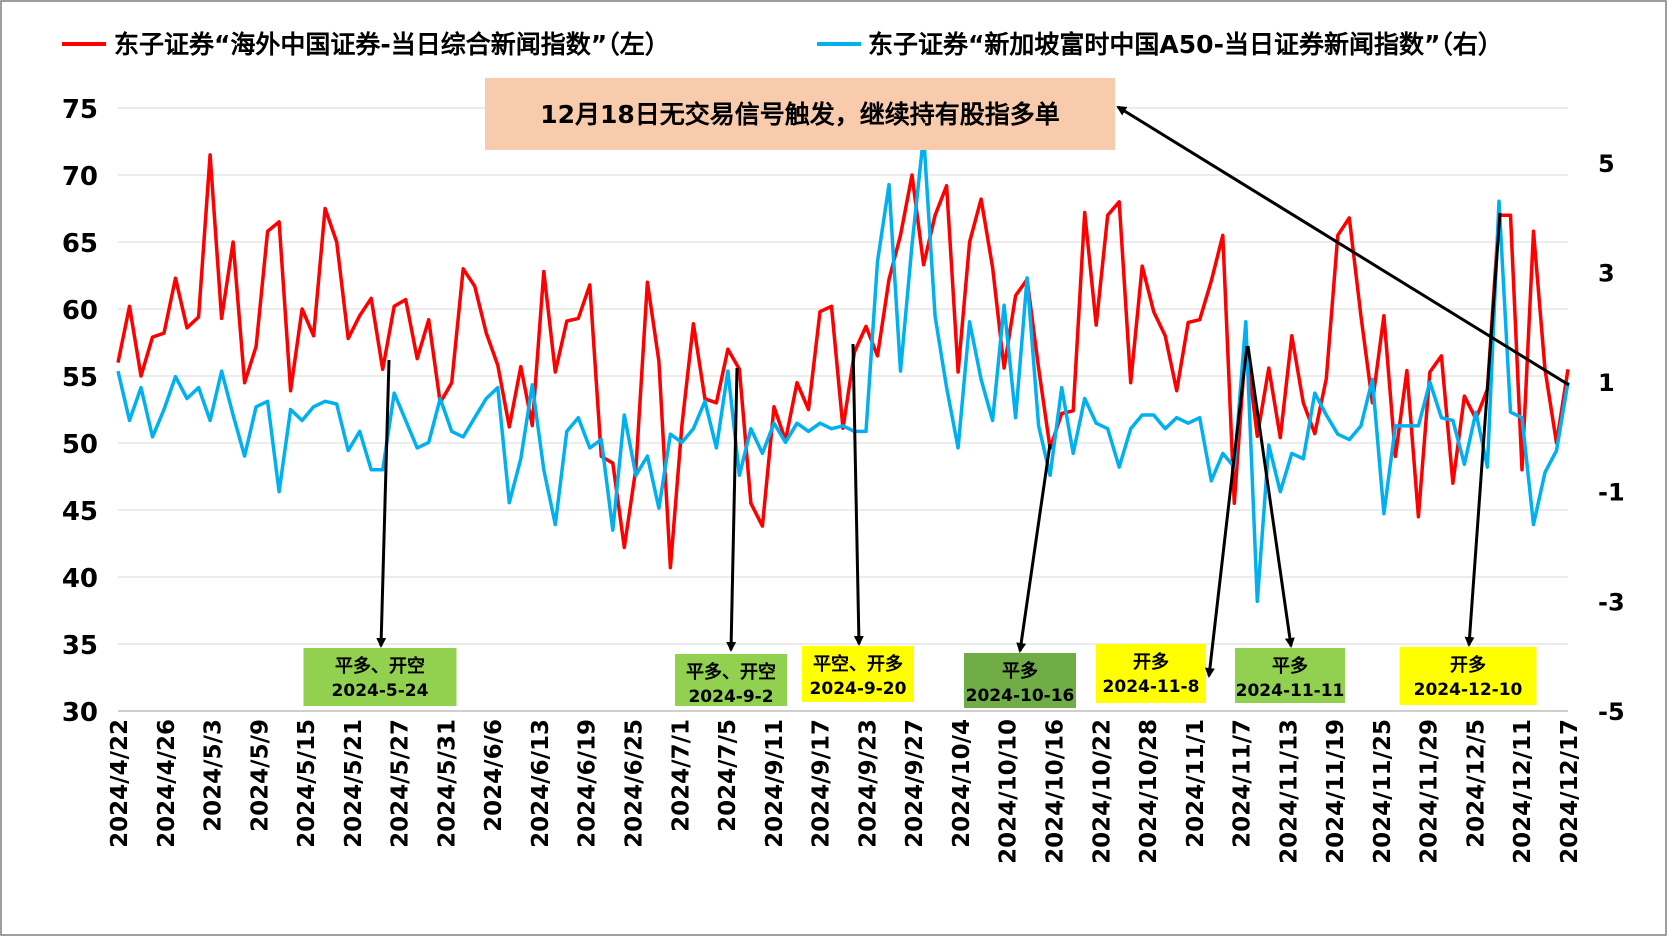 The width and height of the screenshot is (1667, 940). What do you see at coordinates (80, 512) in the screenshot?
I see `y-left-tick-label: 45` at bounding box center [80, 512].